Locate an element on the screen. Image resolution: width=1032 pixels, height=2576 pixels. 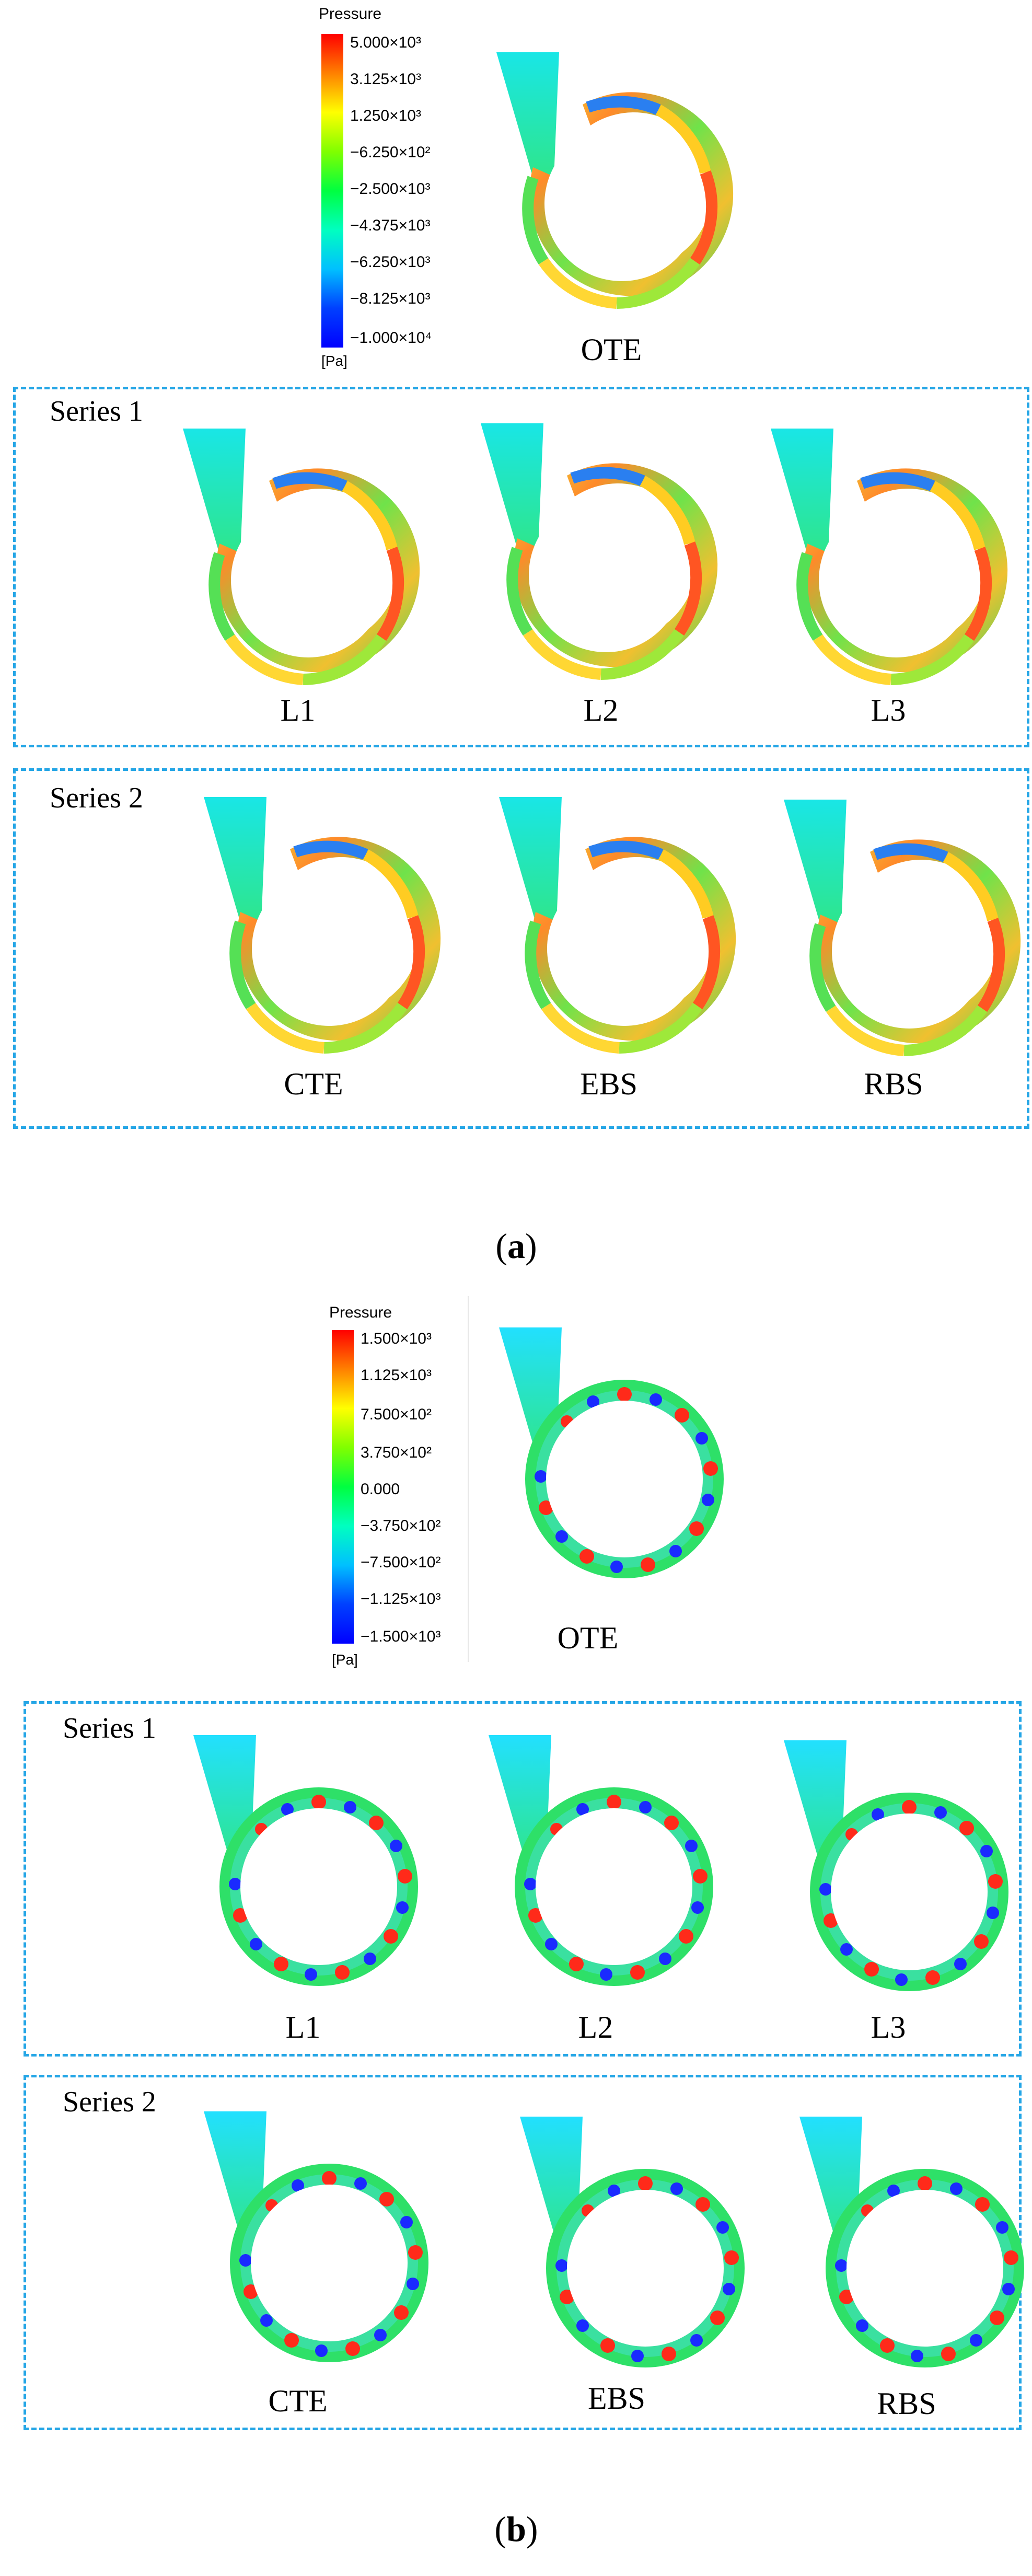
colorbar-tick: 7.500×10² is located at coordinates (397, 1414).